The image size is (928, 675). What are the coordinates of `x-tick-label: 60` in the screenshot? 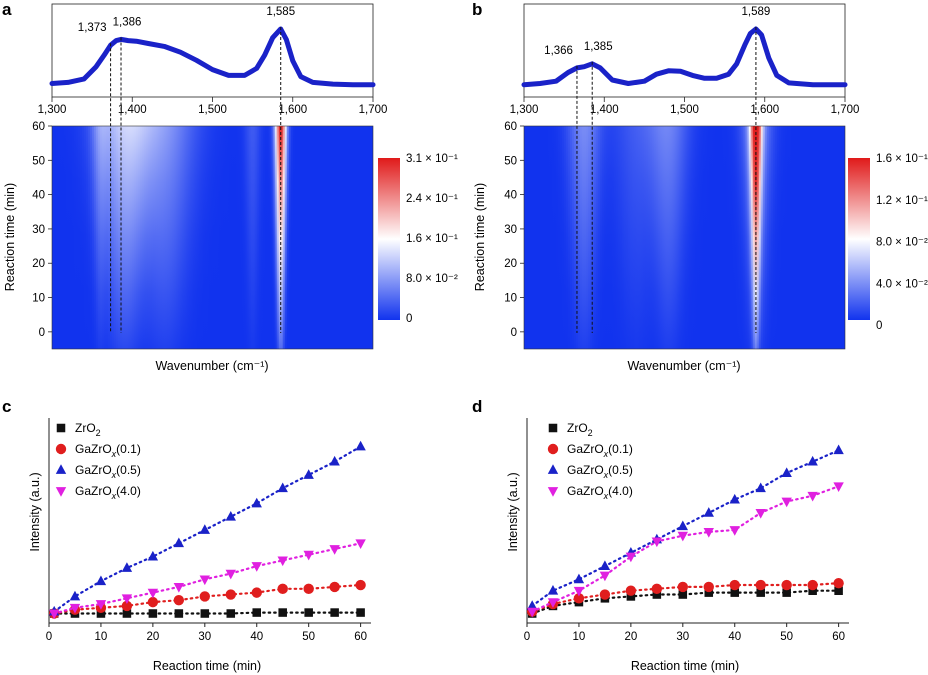 It's located at (360, 637).